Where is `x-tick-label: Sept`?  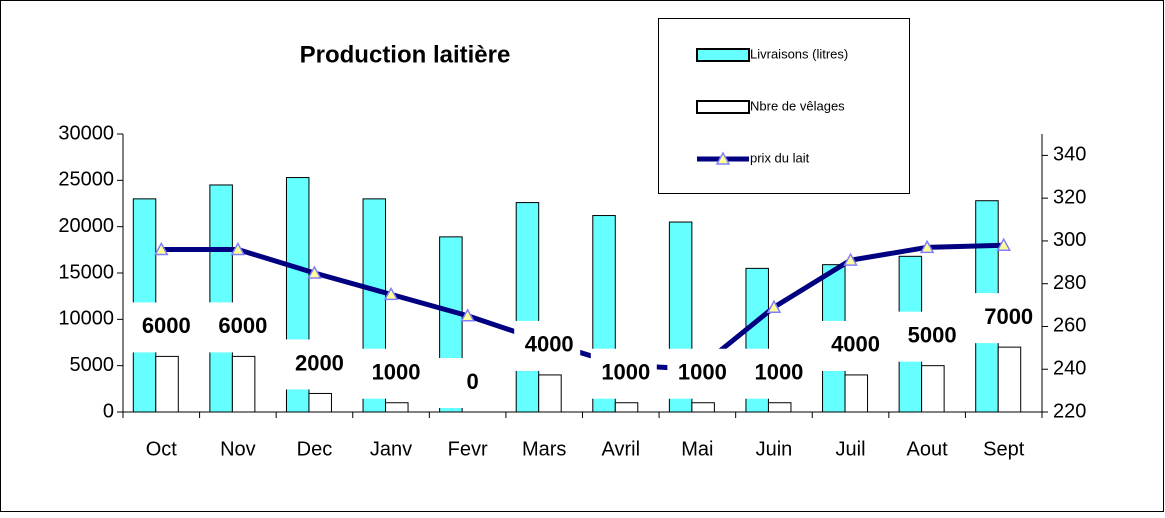
x-tick-label: Sept is located at coordinates (1004, 449).